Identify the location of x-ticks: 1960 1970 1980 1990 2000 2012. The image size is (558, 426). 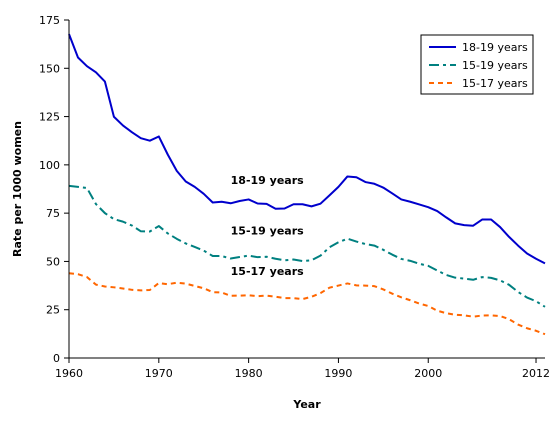
(302, 369).